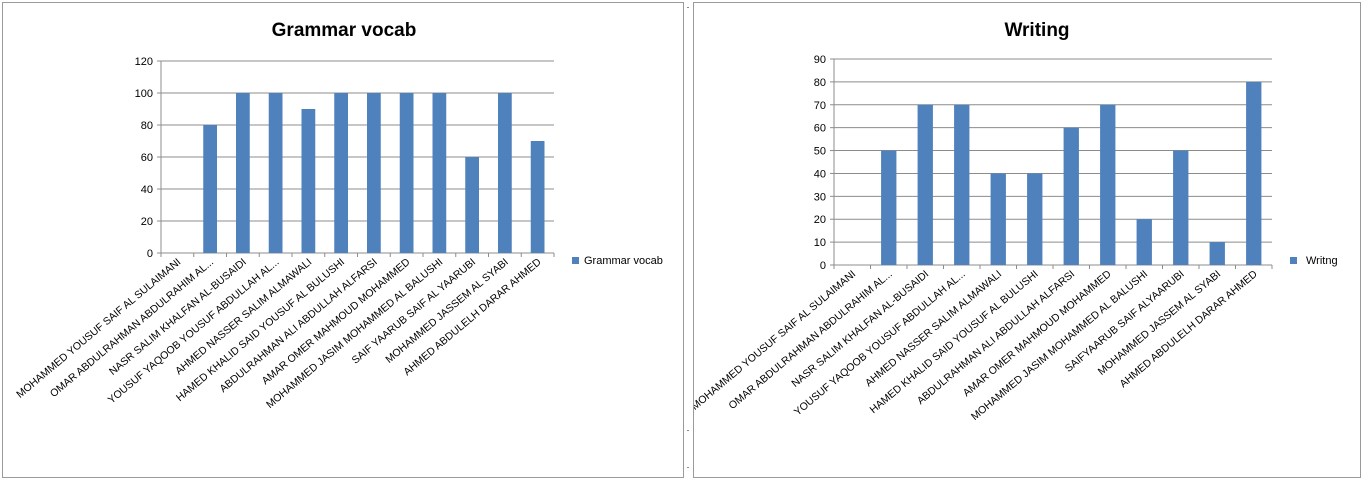 The image size is (1365, 483). Describe the element at coordinates (776, 340) in the screenshot. I see `category-label: MOHAMMED YOUSUF SAIF AL SULAIMANI` at that location.